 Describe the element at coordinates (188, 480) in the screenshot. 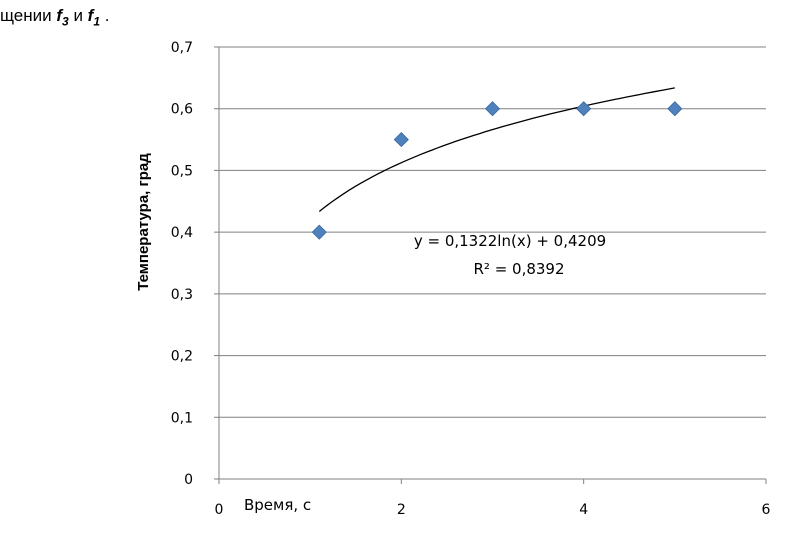

I see `y-tick-label: 0` at that location.